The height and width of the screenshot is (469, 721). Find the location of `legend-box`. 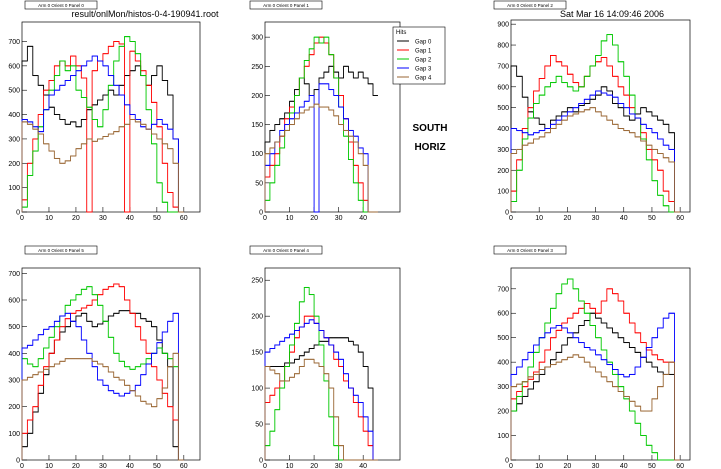

legend-box is located at coordinates (419, 55).